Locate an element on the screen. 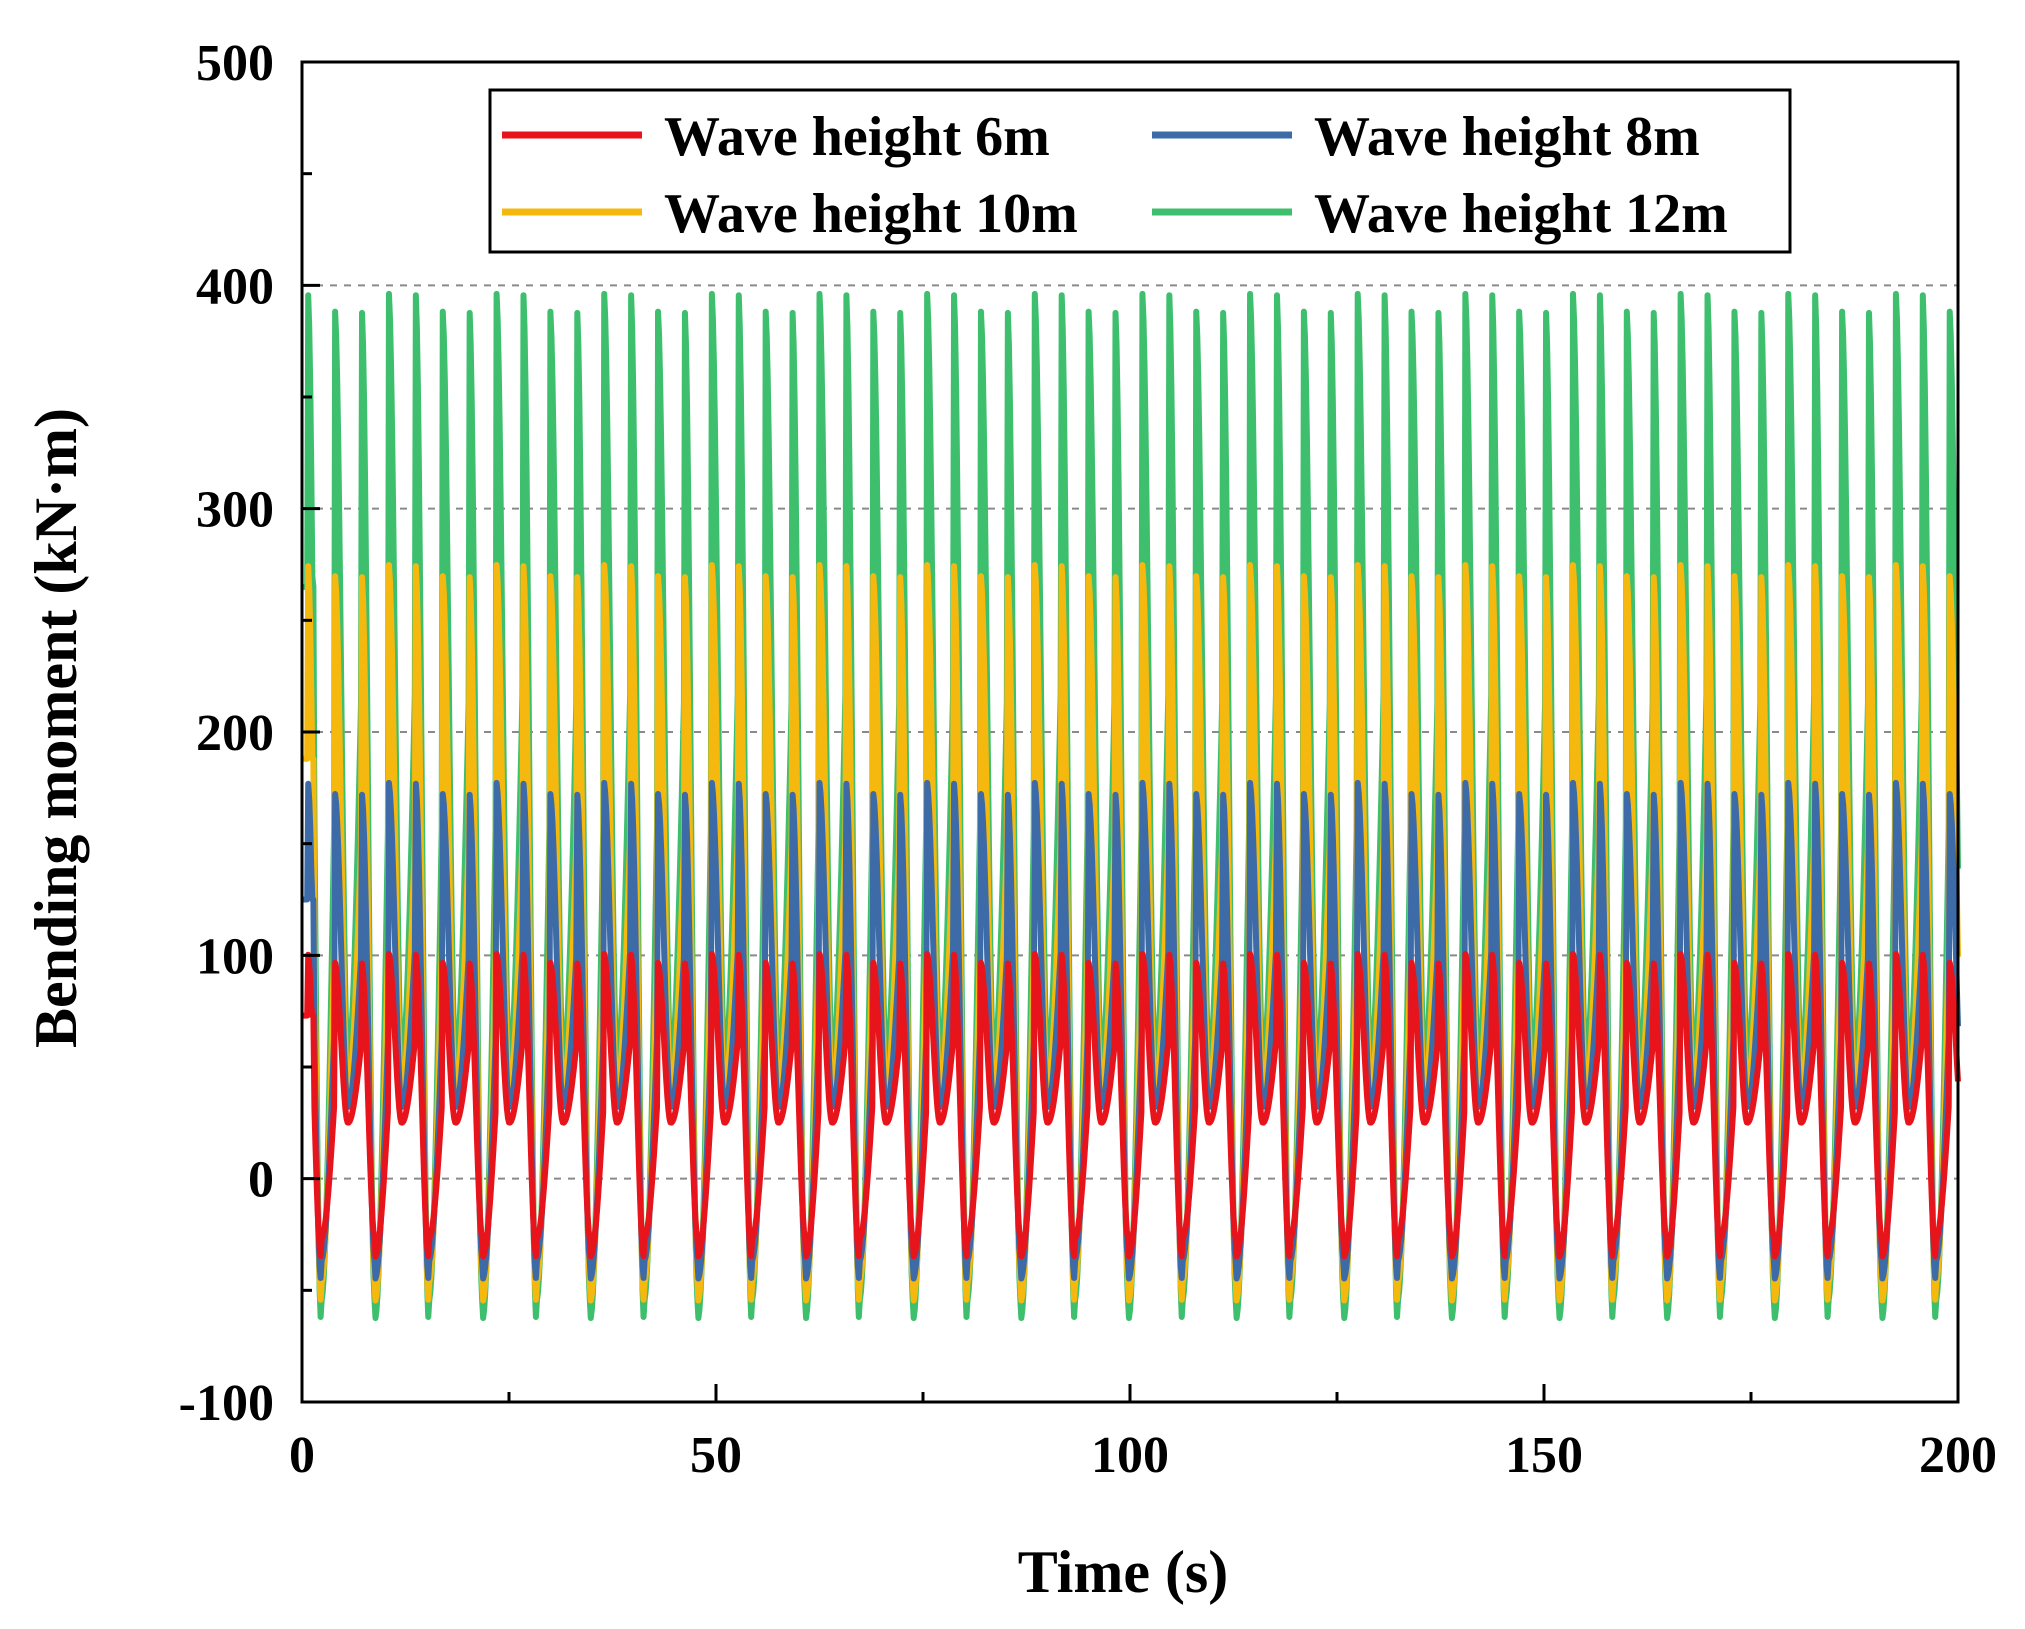  x-tick-label: 50 is located at coordinates (716, 1455).